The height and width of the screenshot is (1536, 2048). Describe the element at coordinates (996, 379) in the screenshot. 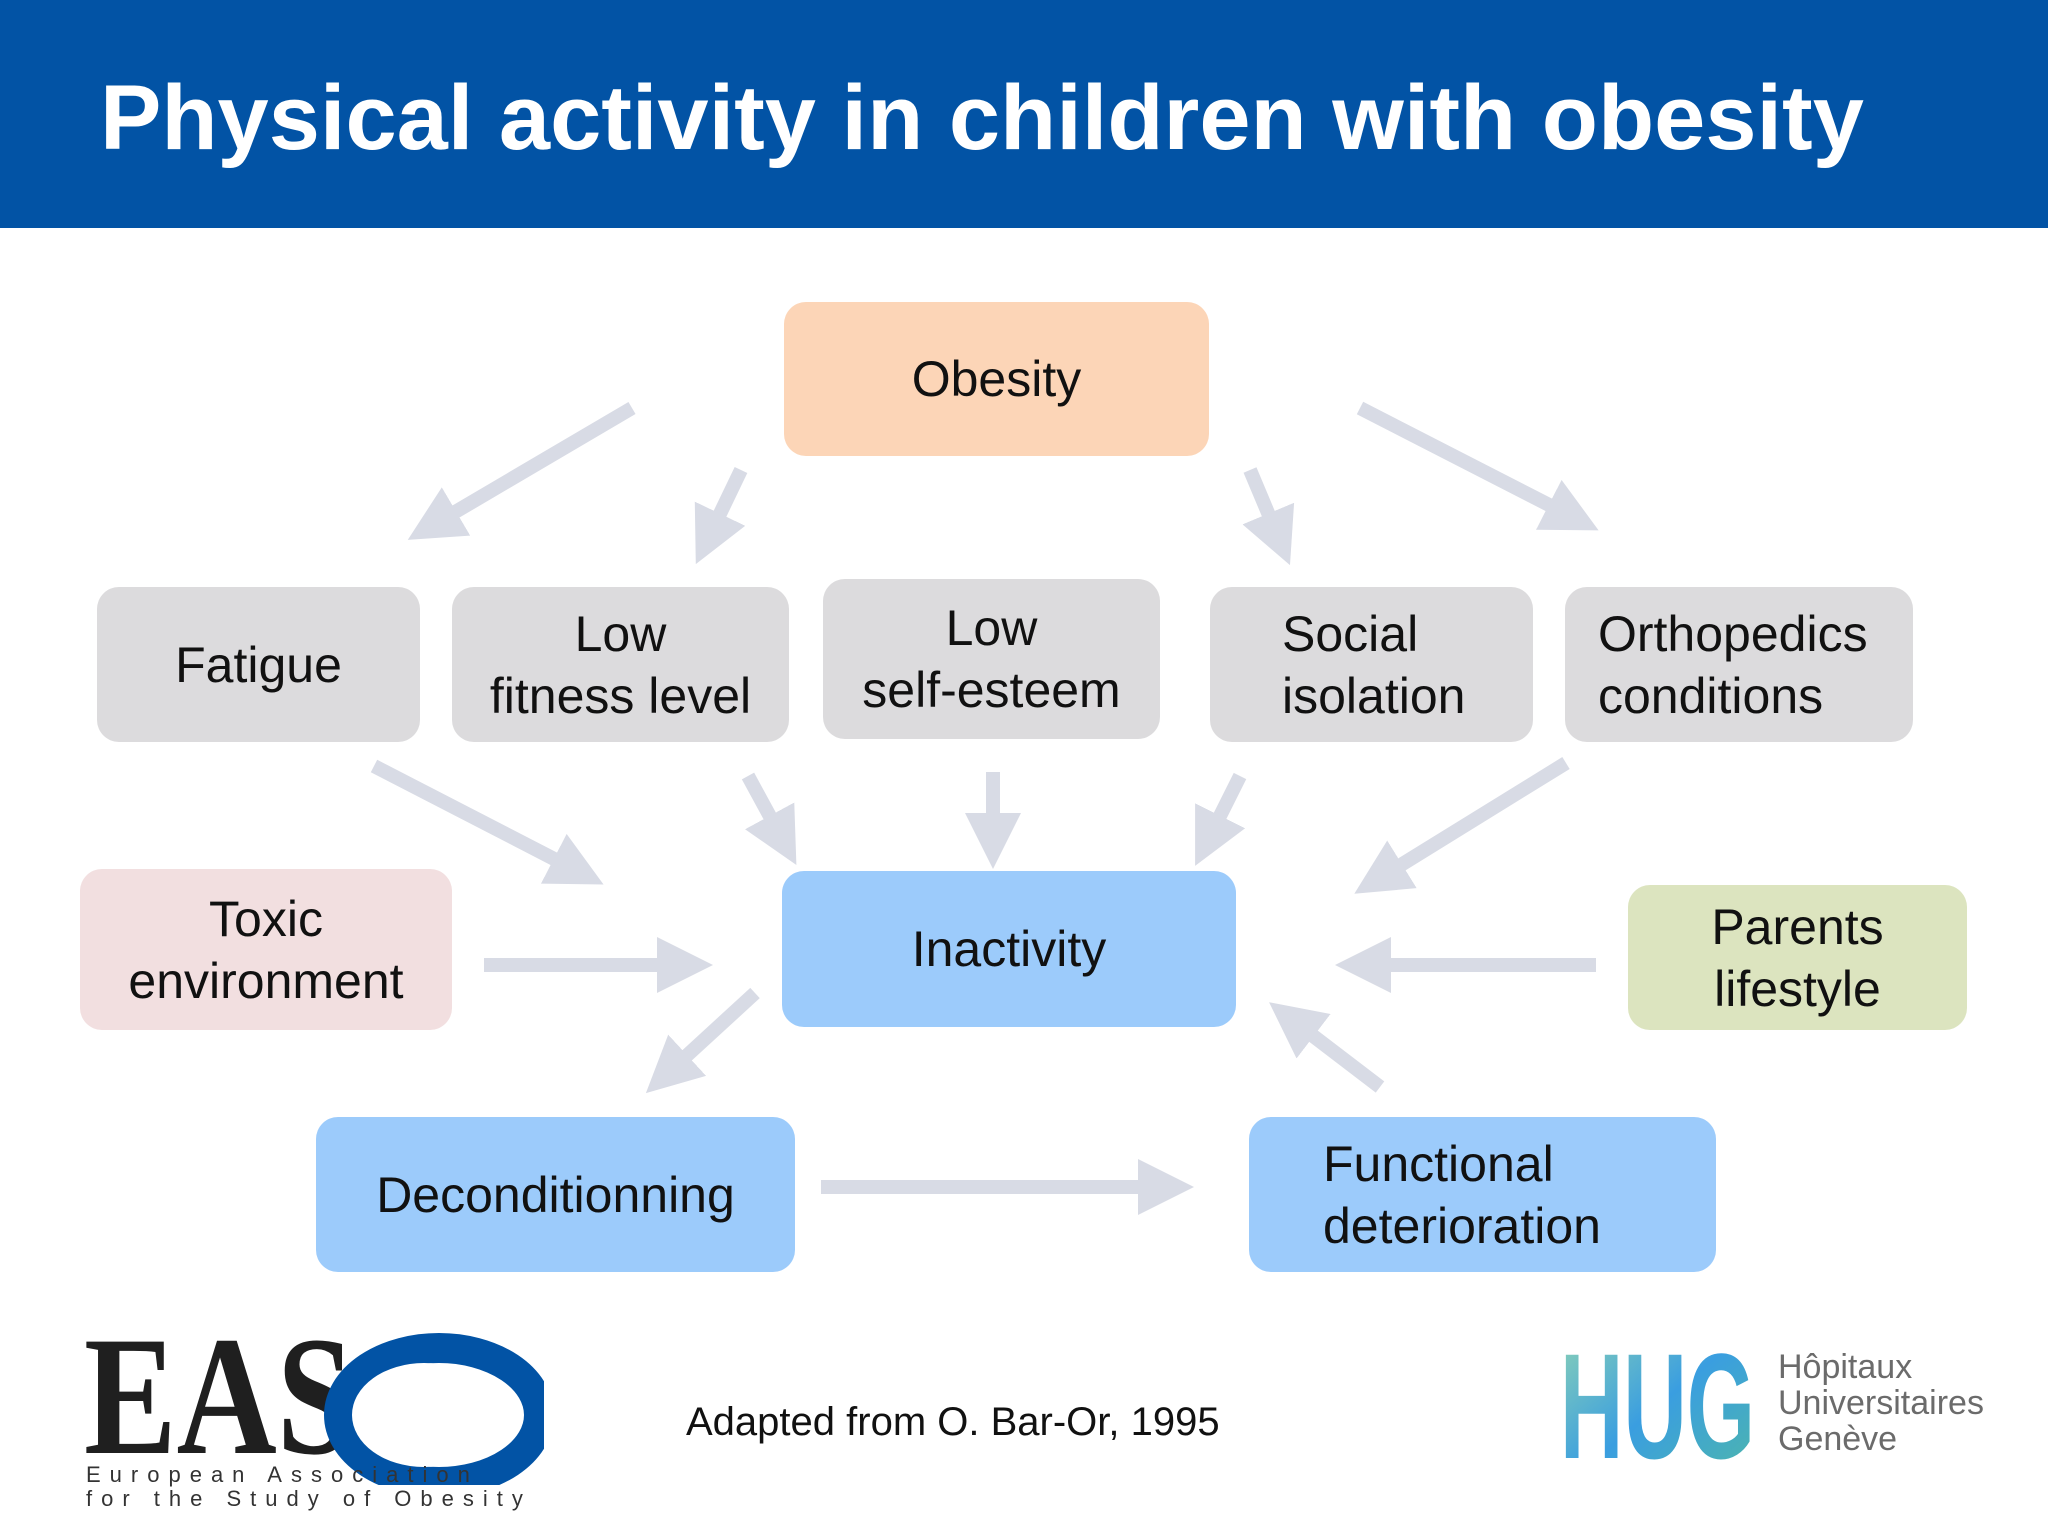

I see `obesity-box: Obesity` at that location.